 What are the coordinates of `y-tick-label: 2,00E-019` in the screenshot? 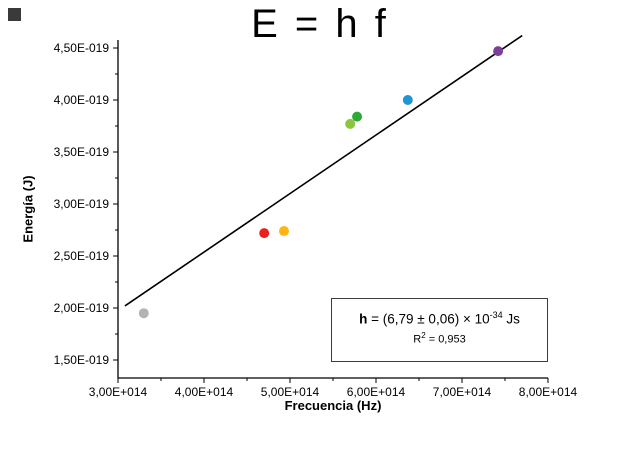 It's located at (82, 308).